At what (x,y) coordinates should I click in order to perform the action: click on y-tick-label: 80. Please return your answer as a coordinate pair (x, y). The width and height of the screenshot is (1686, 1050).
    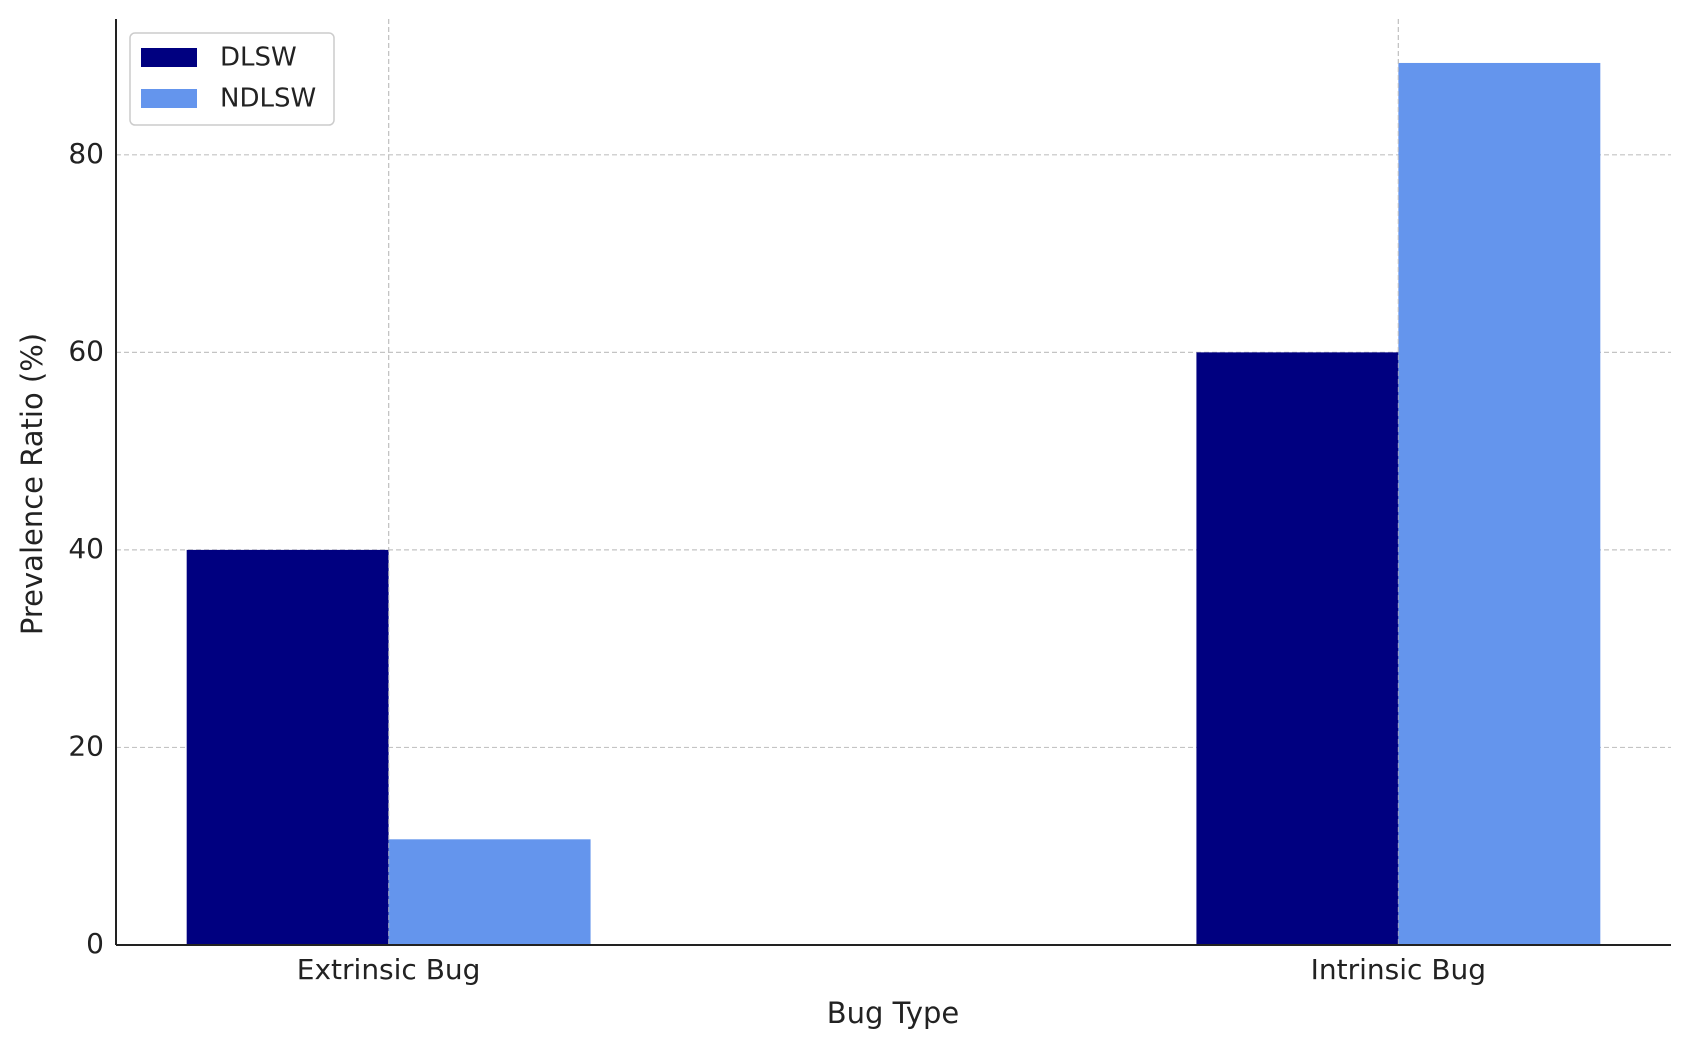
    Looking at the image, I should click on (86, 153).